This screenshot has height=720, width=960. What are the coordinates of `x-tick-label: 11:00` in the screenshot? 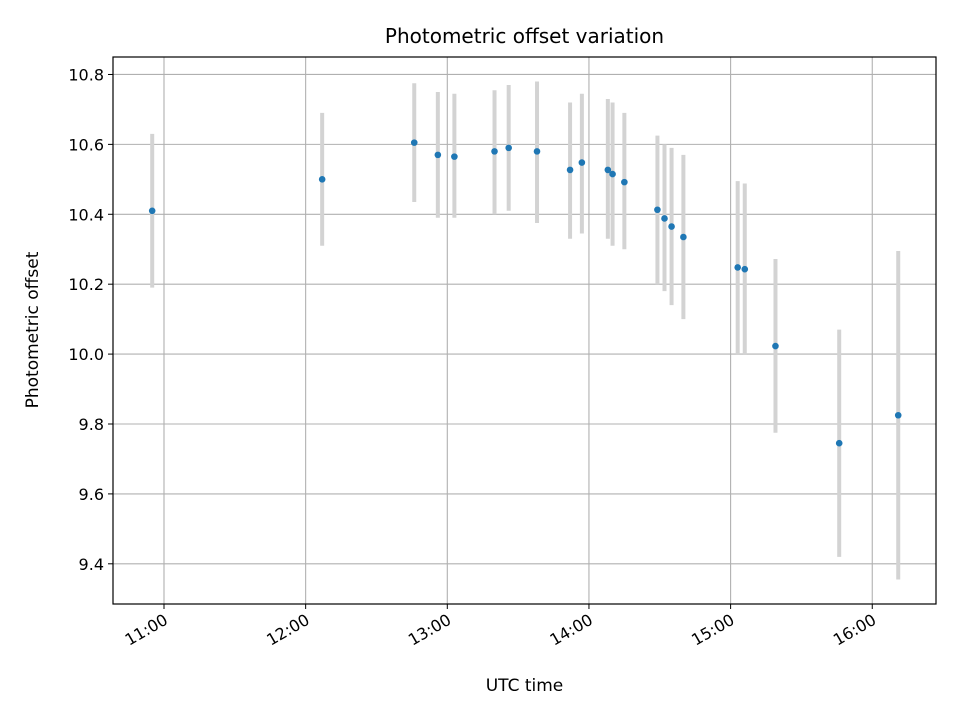 It's located at (146, 630).